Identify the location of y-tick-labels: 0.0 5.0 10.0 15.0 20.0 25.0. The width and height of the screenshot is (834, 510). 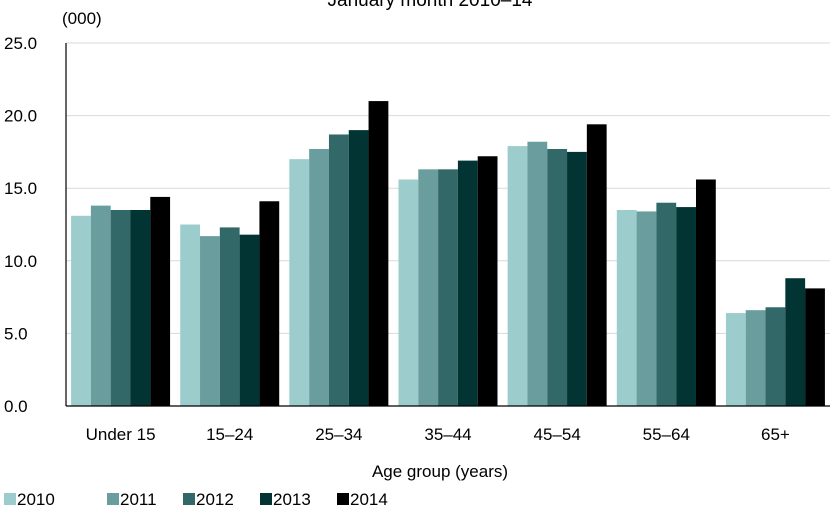
(20, 225).